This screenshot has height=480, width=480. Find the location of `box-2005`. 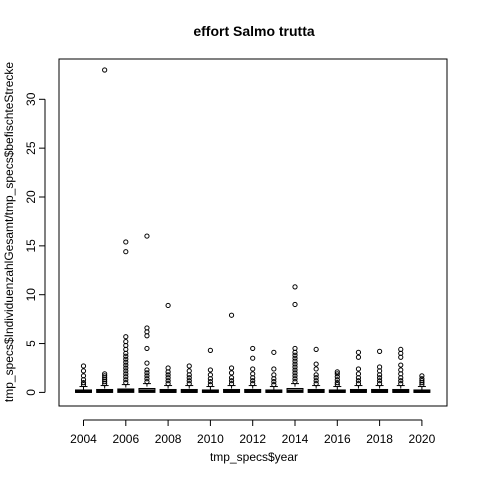

box-2005 is located at coordinates (105, 230).